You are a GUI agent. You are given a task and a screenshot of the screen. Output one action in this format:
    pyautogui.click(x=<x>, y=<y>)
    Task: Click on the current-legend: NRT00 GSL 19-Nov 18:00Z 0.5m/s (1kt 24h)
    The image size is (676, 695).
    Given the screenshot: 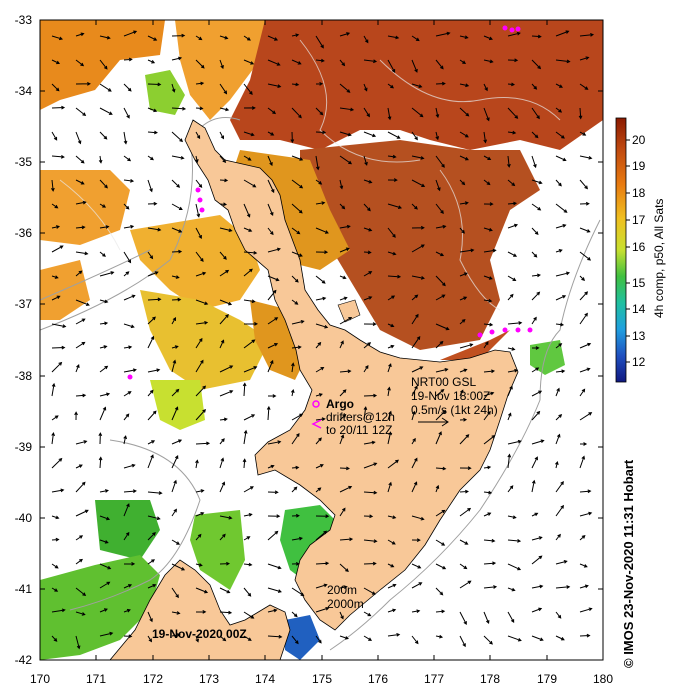 What is the action you would take?
    pyautogui.click(x=454, y=401)
    